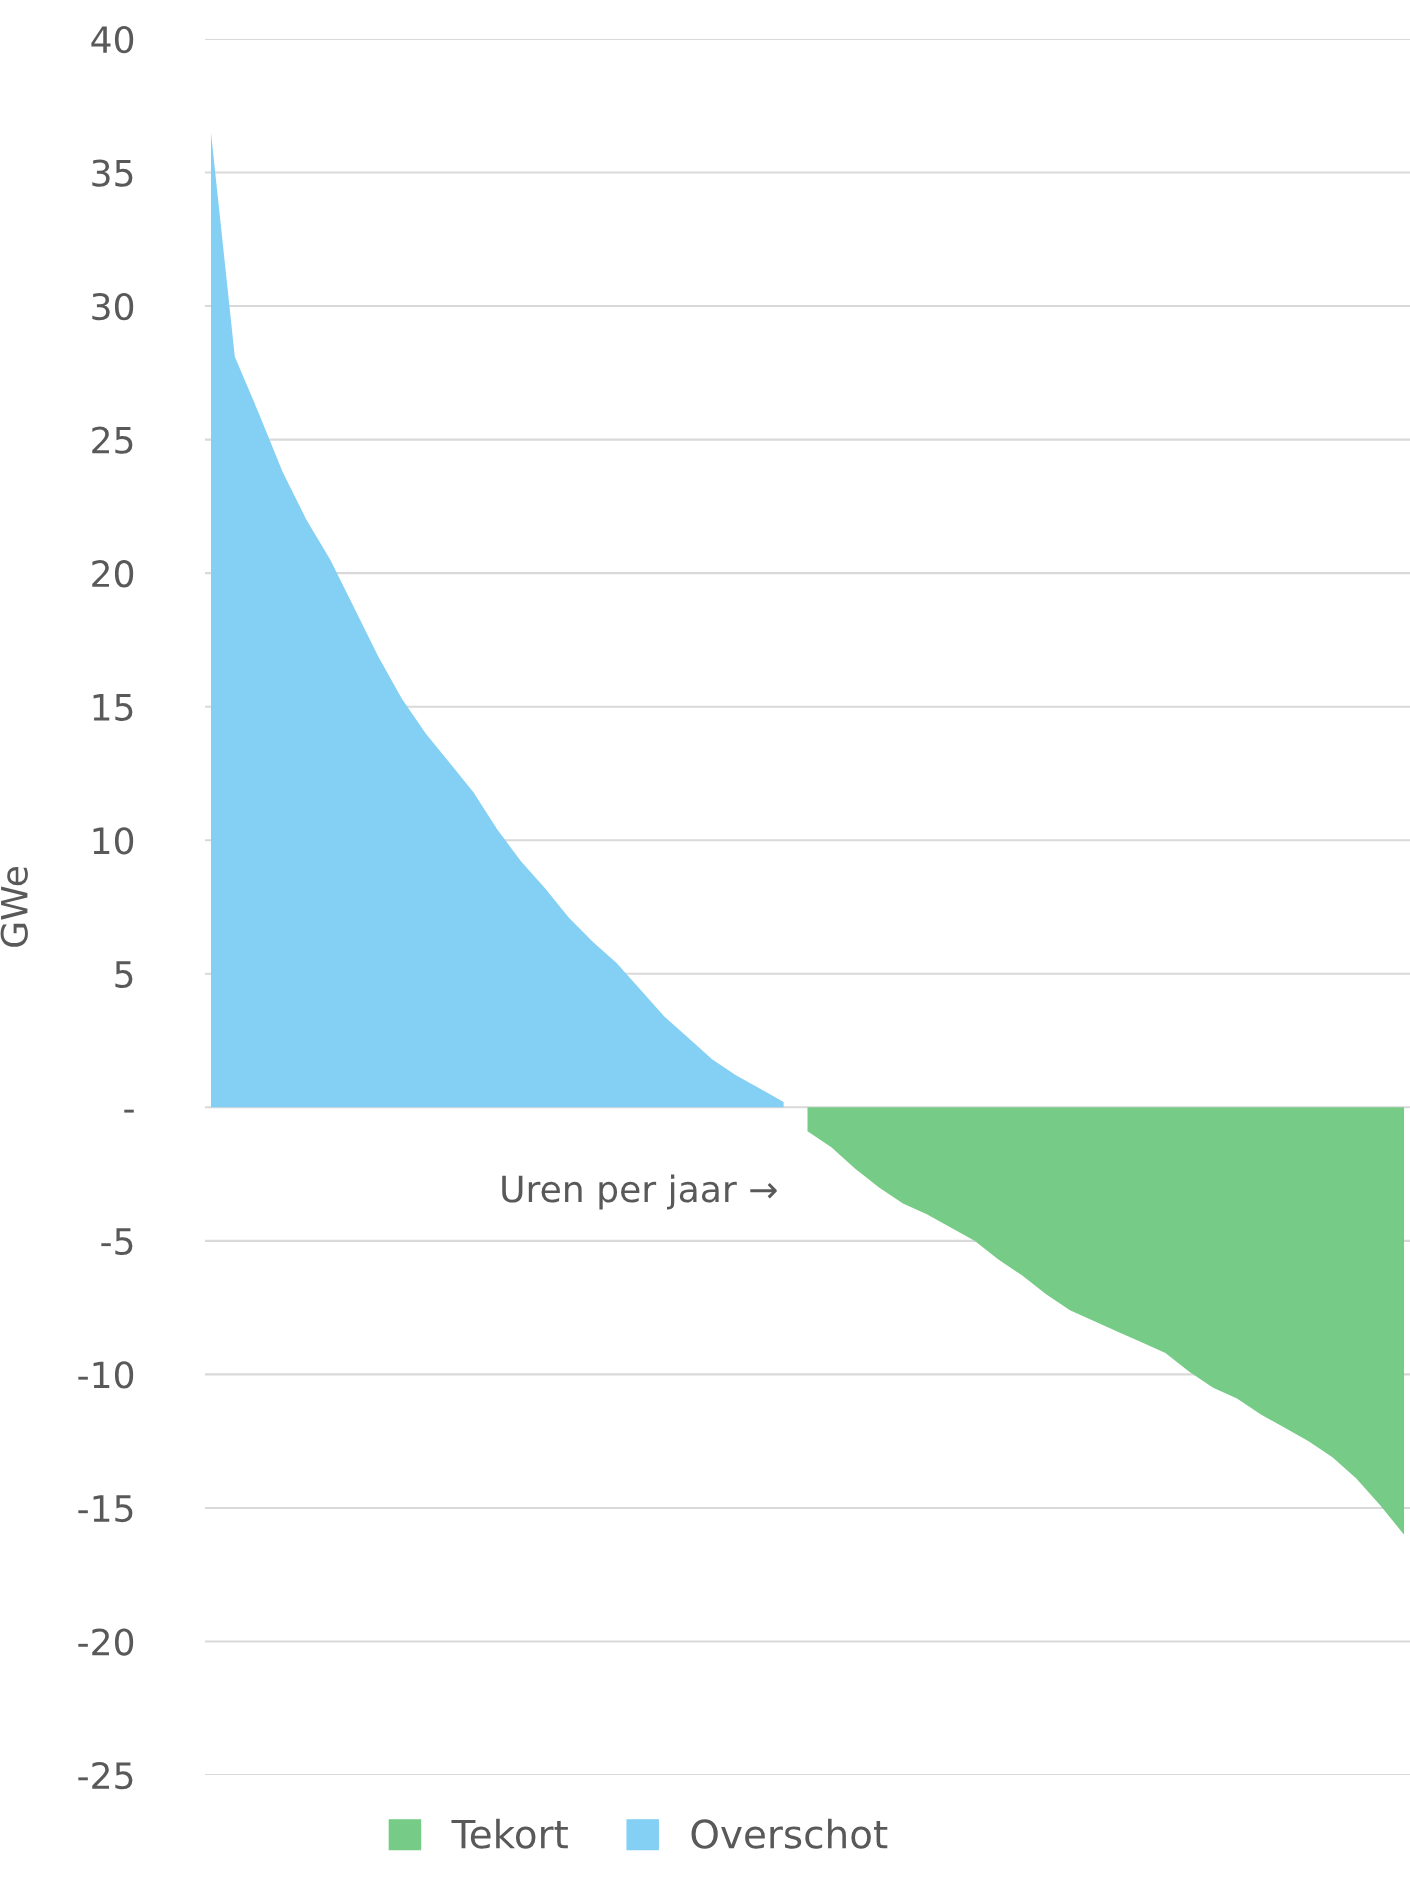 The image size is (1410, 1889). I want to click on y-tick-label: -5, so click(117, 1242).